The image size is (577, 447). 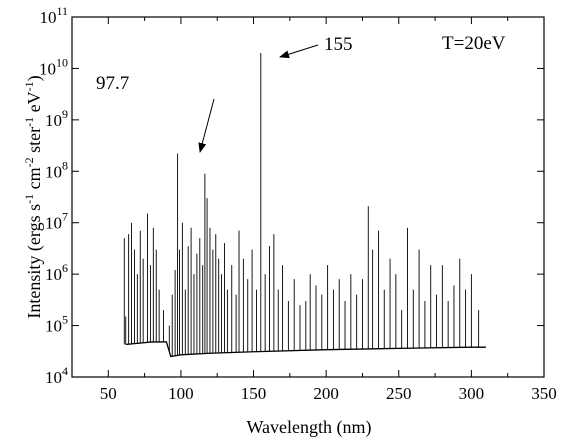 I want to click on y-tick-label: 10¹¹, so click(x=53, y=15).